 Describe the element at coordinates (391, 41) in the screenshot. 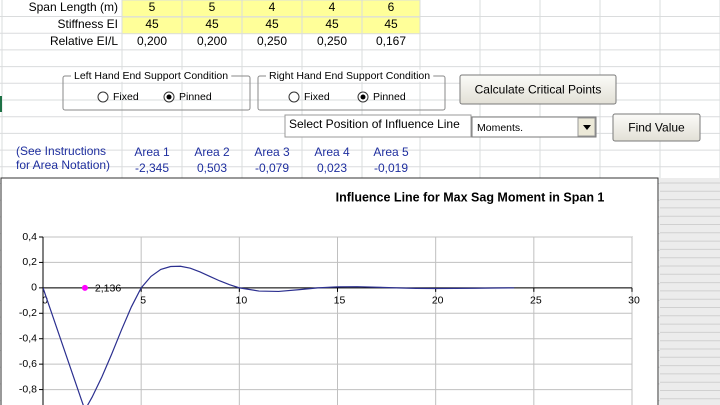

I see `cell-value: 0,167` at that location.